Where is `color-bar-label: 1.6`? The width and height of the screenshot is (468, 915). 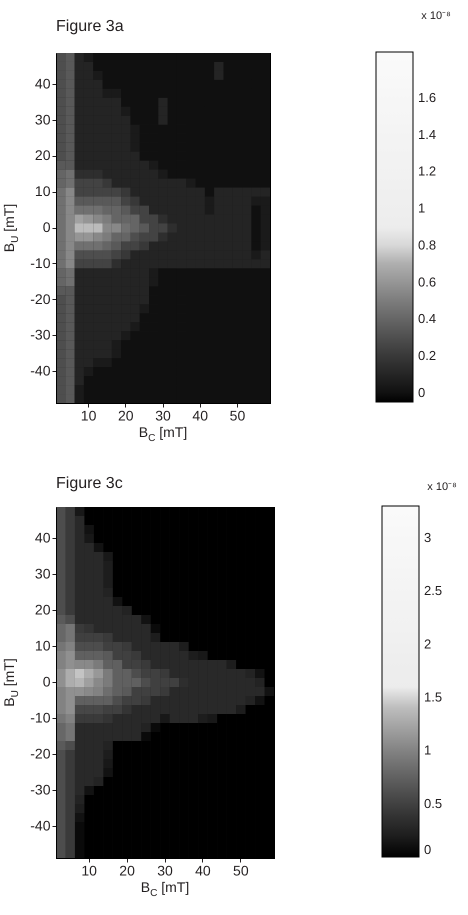 color-bar-label: 1.6 is located at coordinates (427, 98).